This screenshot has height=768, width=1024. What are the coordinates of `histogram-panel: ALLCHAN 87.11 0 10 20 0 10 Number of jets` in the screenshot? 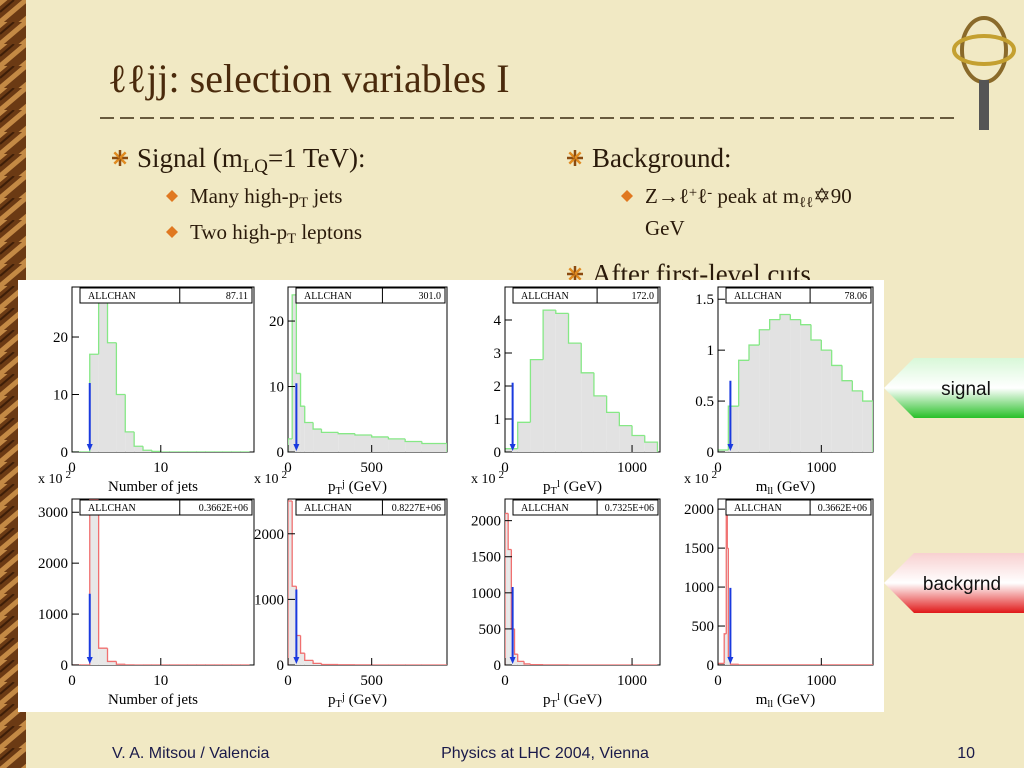 It's located at (154, 390).